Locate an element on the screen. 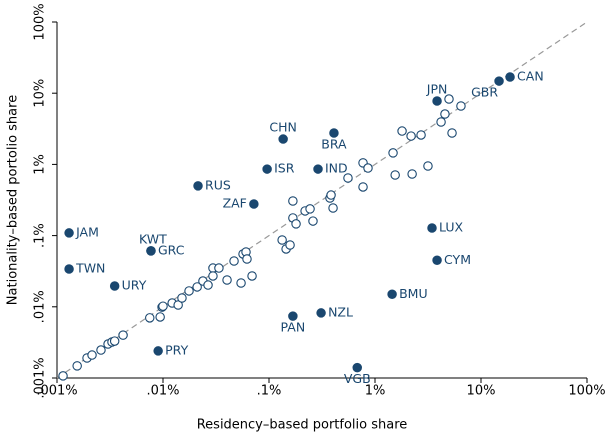  point-label: PAN is located at coordinates (293, 327).